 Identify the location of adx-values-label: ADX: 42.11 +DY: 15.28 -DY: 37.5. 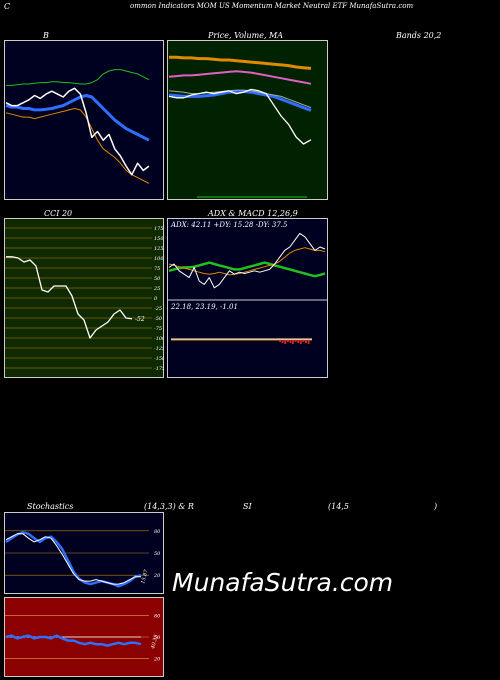
(229, 225).